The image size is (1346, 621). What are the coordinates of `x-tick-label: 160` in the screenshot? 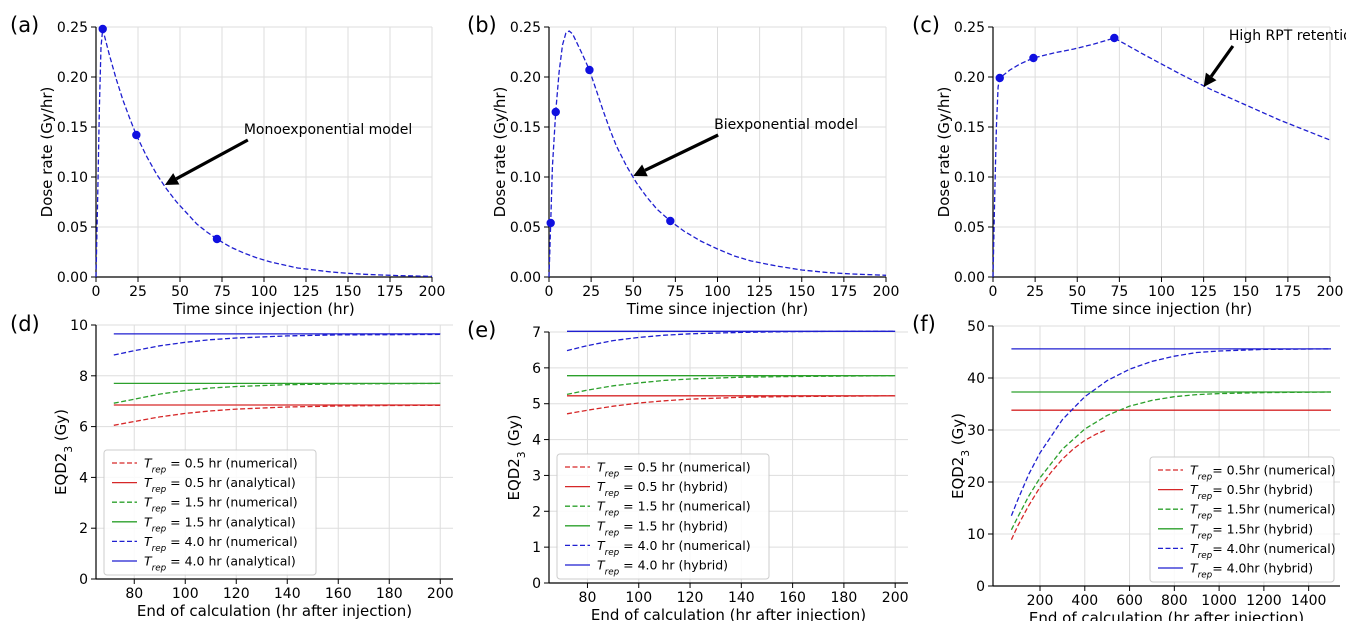 It's located at (792, 598).